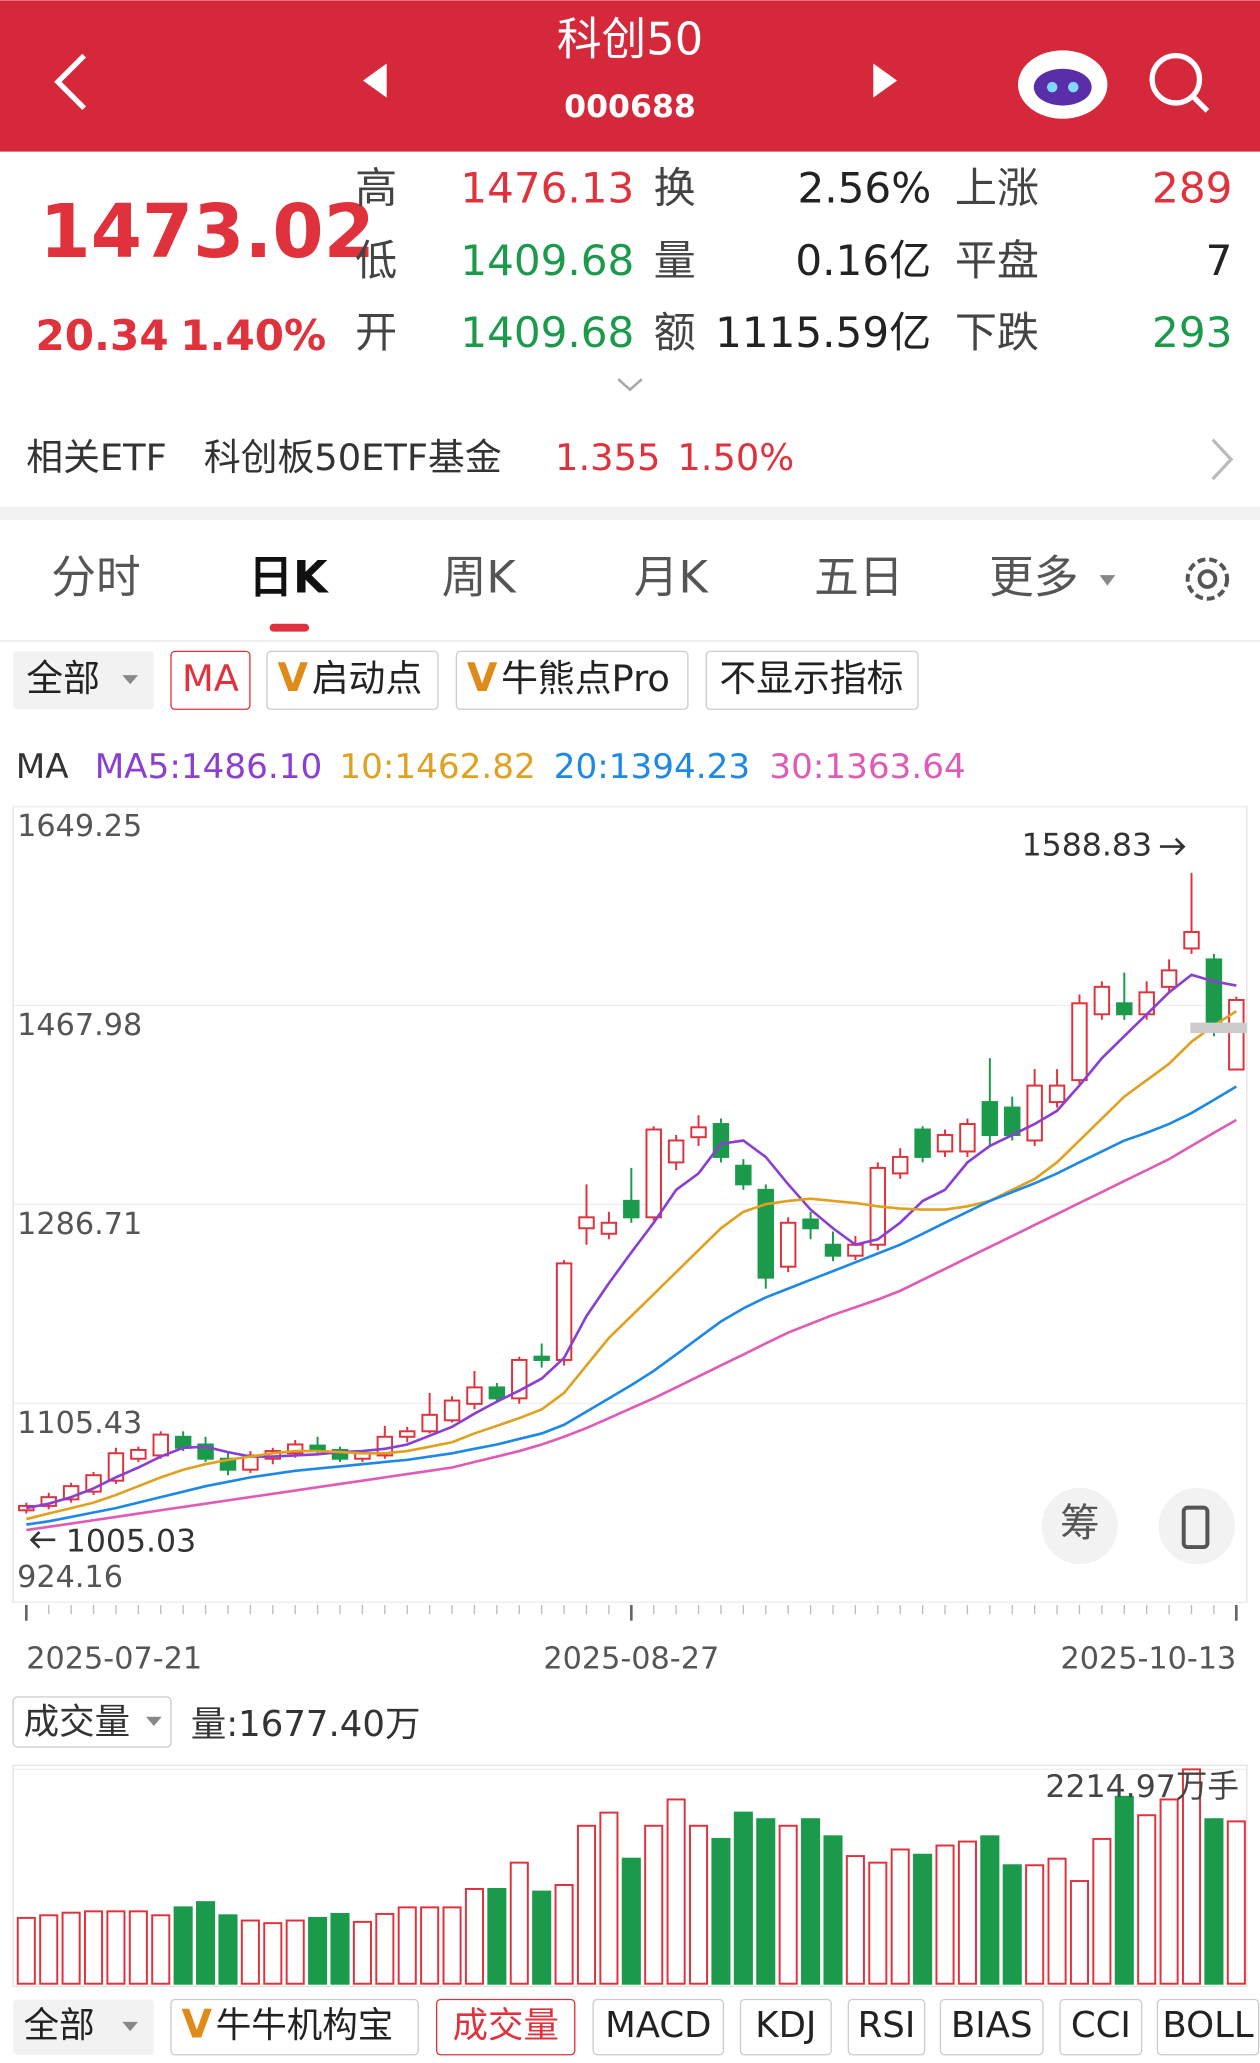 This screenshot has width=1260, height=2063. Describe the element at coordinates (863, 260) in the screenshot. I see `quote-value: 0.16亿` at that location.